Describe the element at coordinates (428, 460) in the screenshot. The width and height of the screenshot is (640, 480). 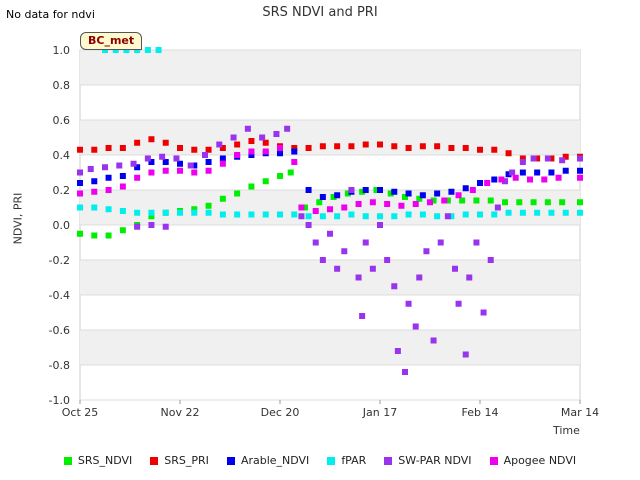
I see `legend-item: SW-PAR NDVI` at that location.